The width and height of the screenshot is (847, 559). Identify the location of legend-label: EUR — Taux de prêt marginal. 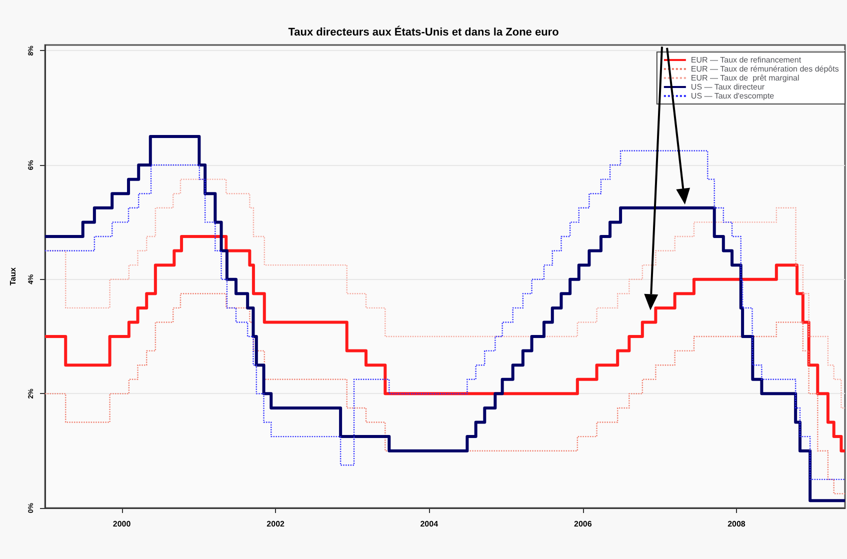
(745, 78).